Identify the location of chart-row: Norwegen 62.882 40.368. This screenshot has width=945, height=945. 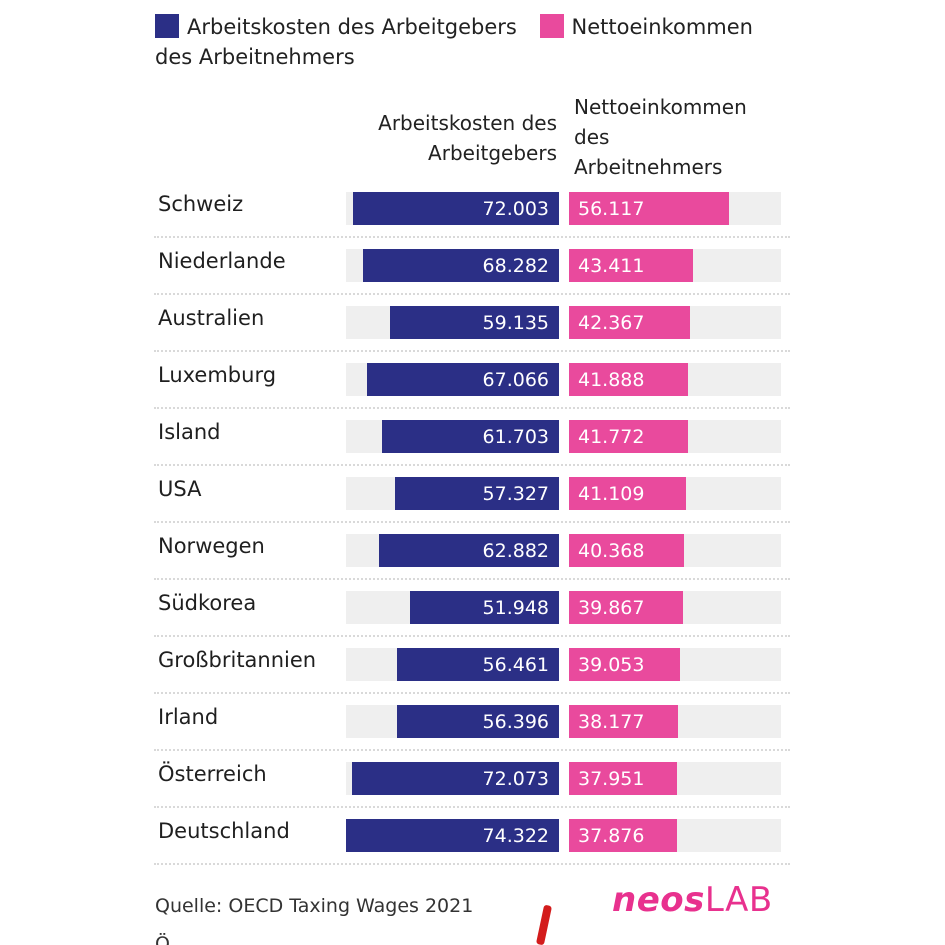
(472, 551).